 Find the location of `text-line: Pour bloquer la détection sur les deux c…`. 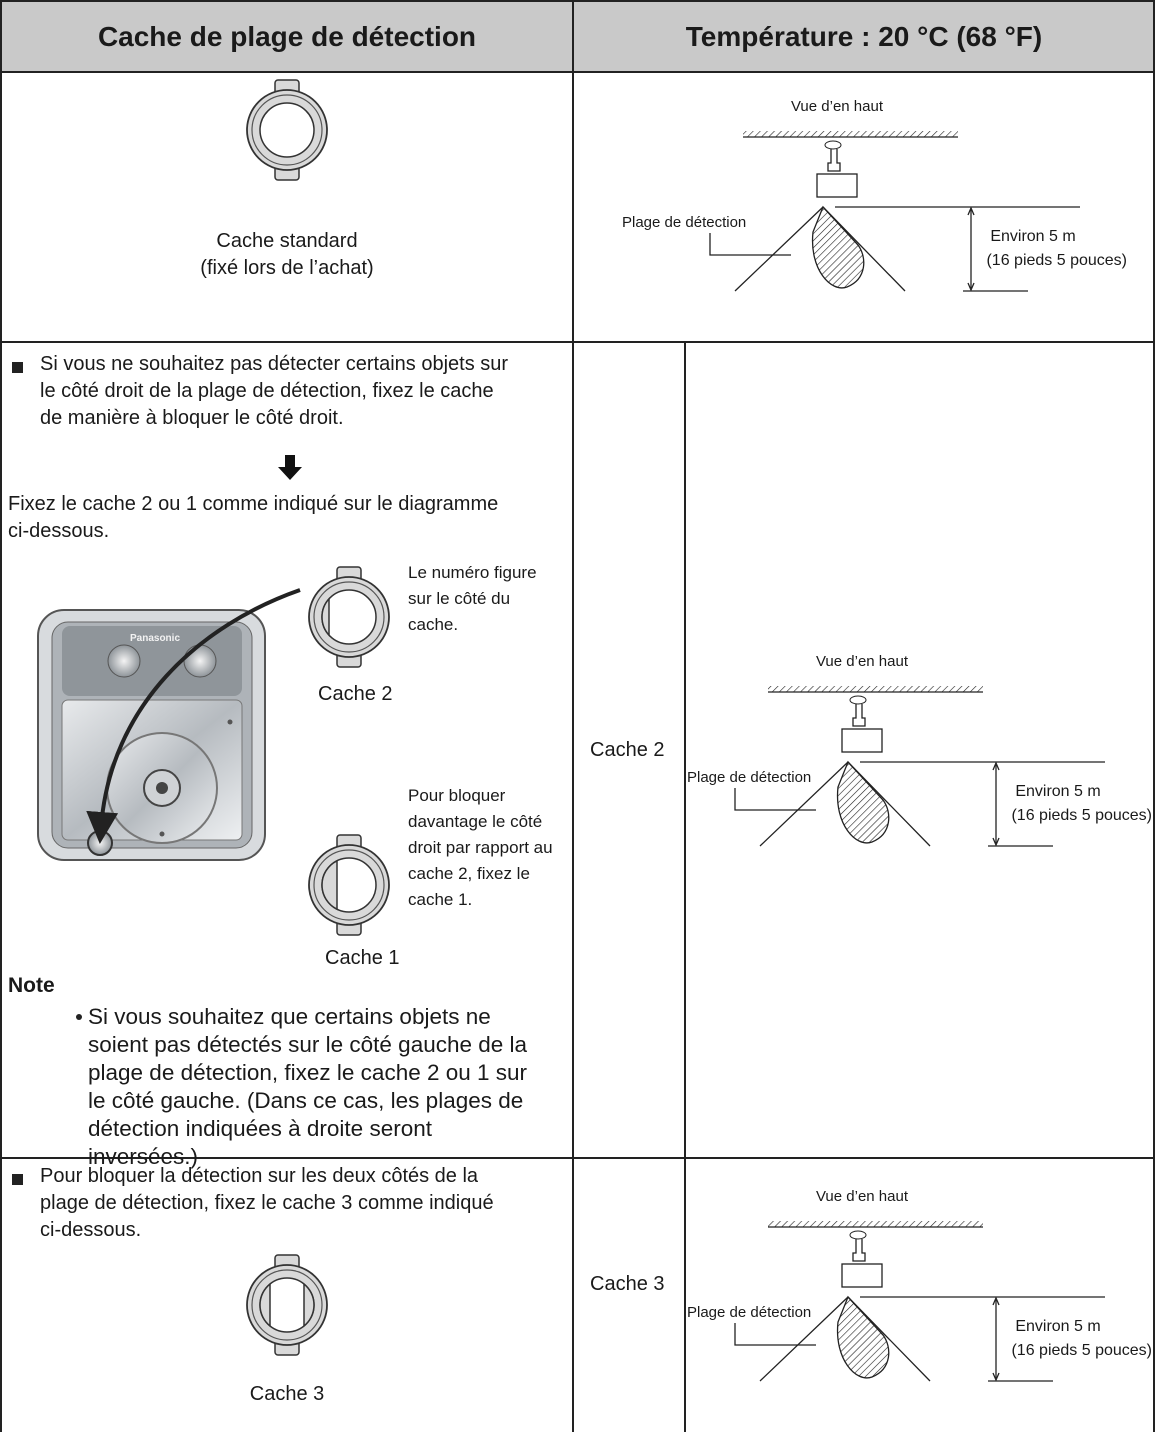

text-line: Pour bloquer la détection sur les deux c… is located at coordinates (259, 1176).